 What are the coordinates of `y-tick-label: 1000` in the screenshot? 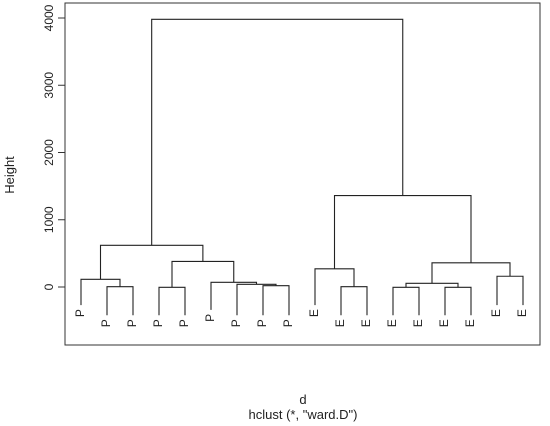 It's located at (49, 219).